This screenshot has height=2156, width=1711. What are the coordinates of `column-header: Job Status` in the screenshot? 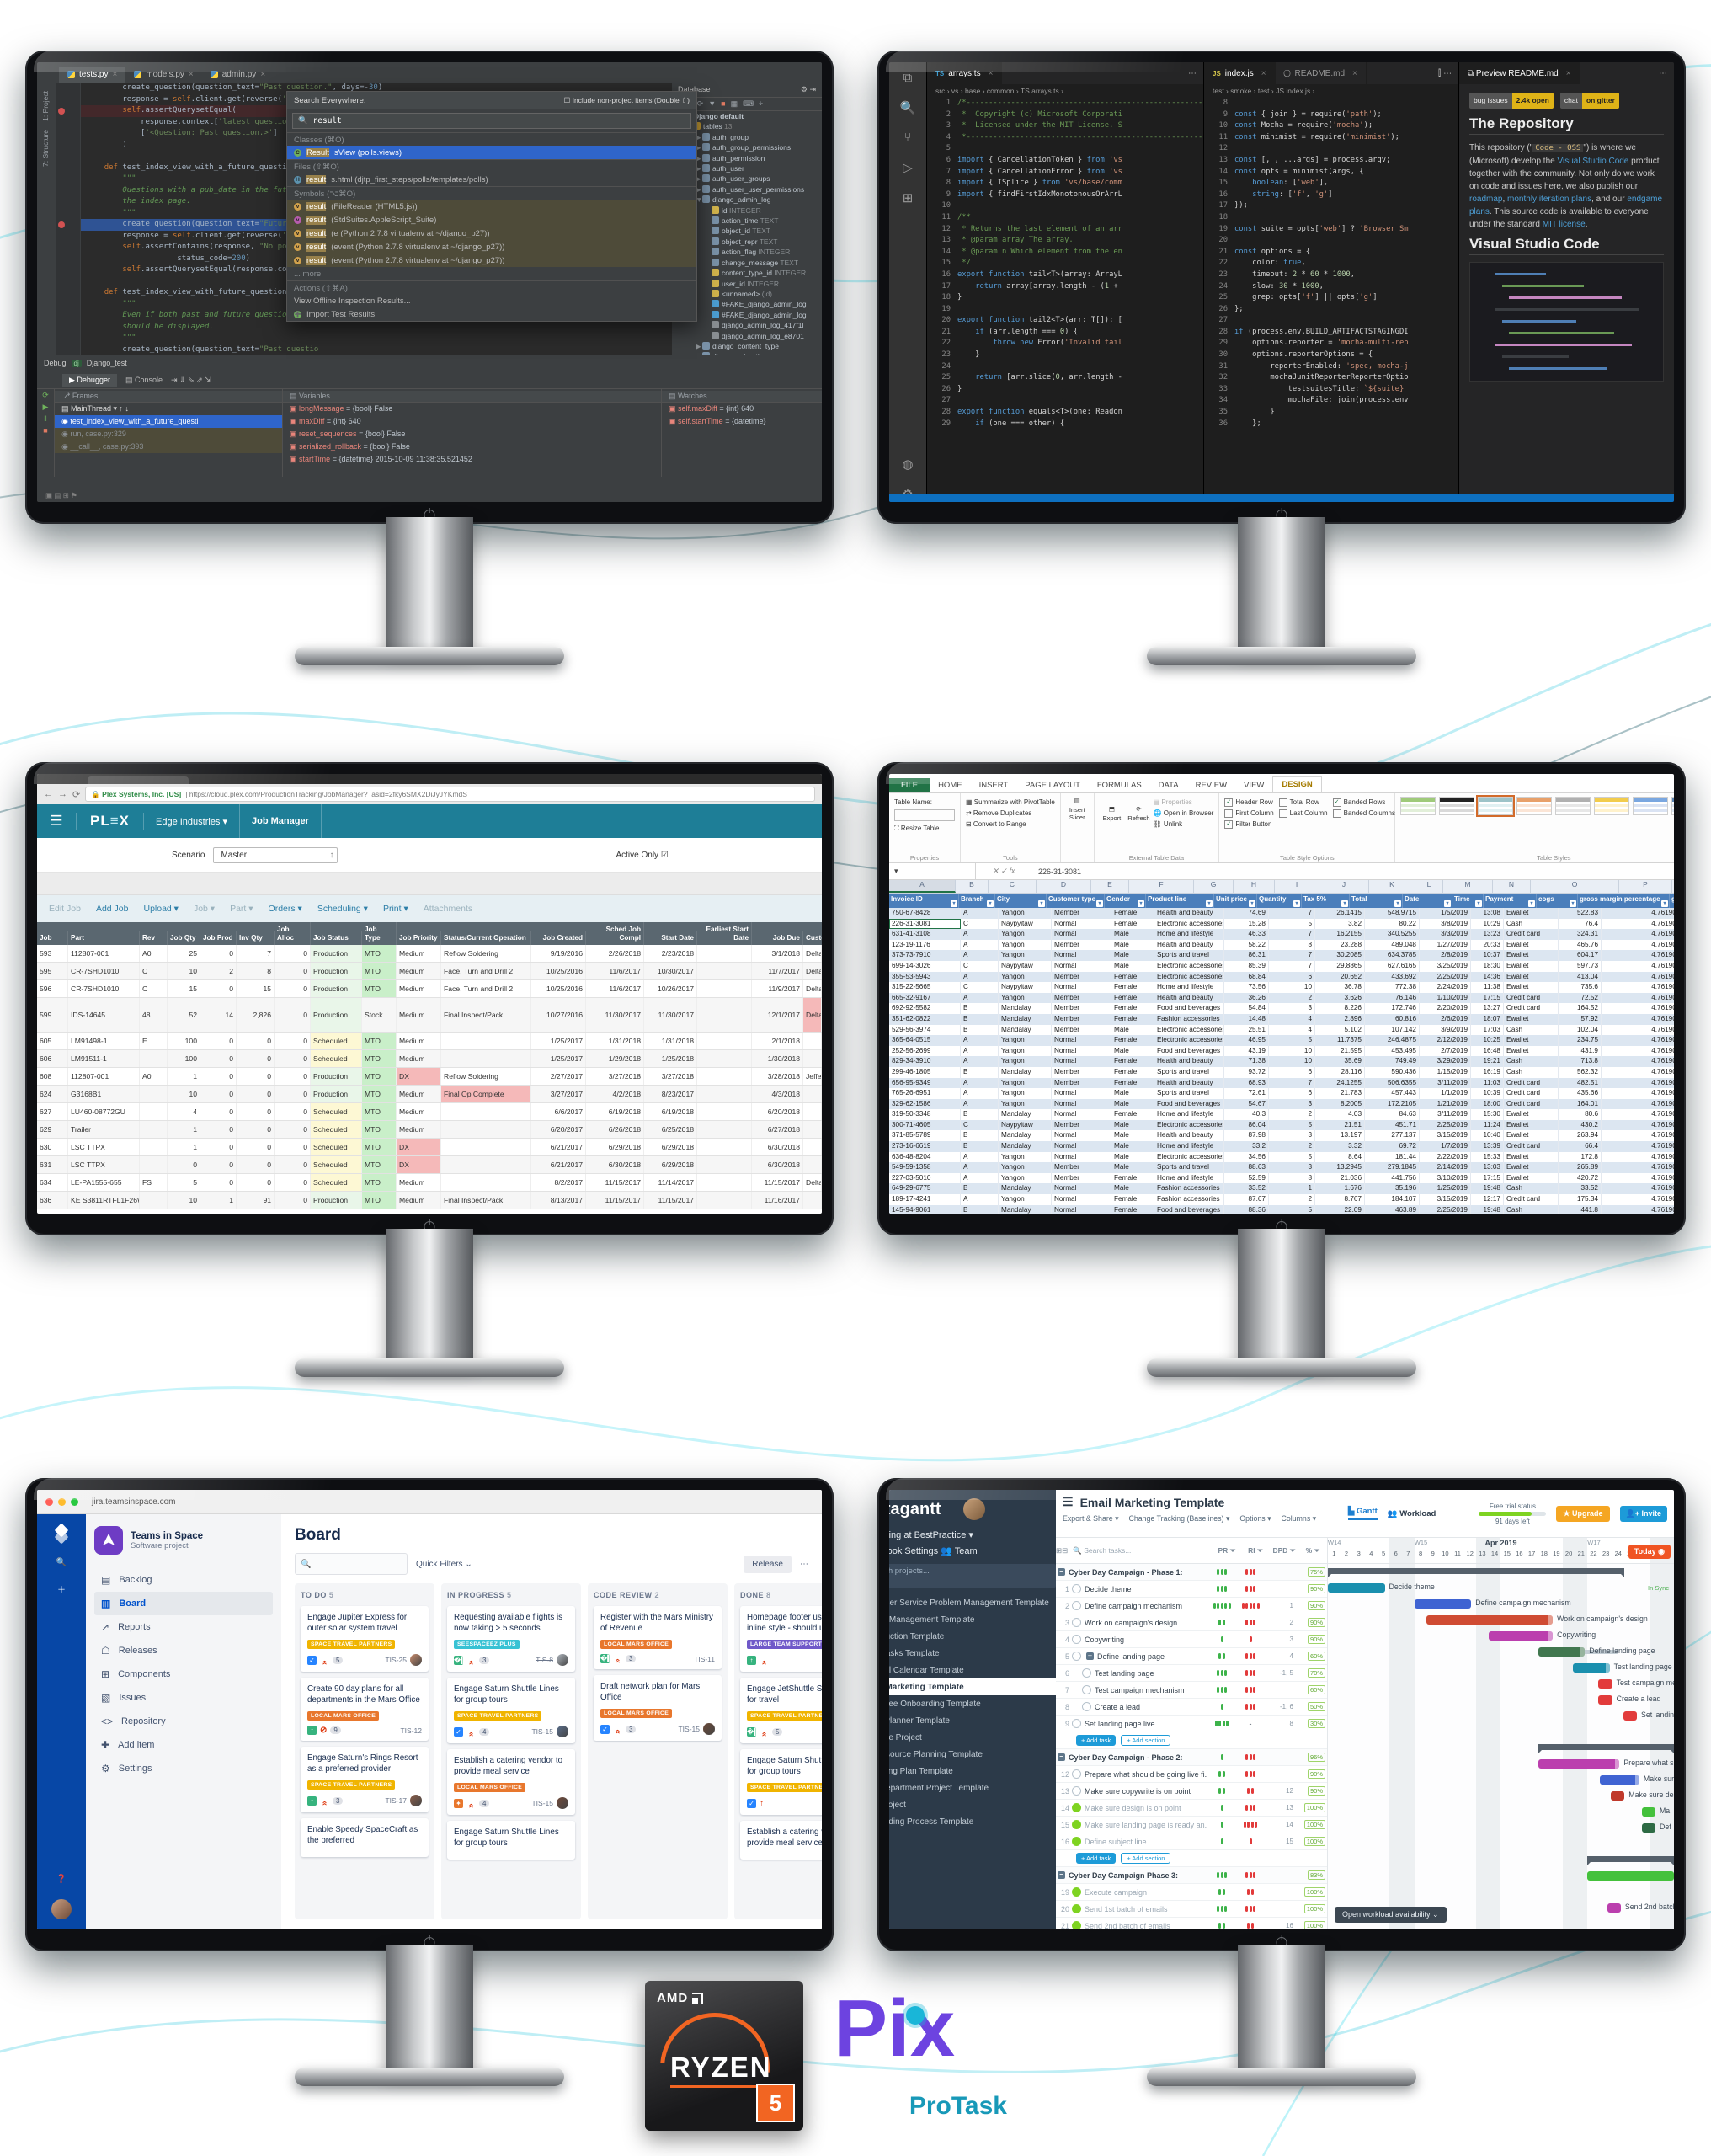 It's located at (336, 938).